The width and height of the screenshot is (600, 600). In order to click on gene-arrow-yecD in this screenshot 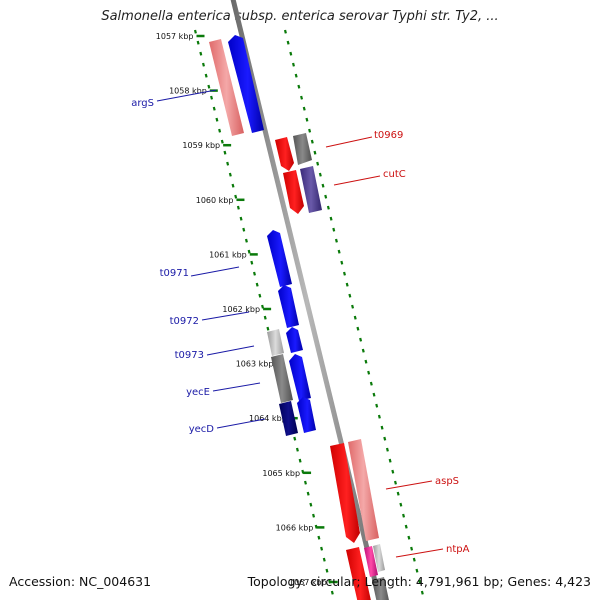, I will do `click(288, 418)`.